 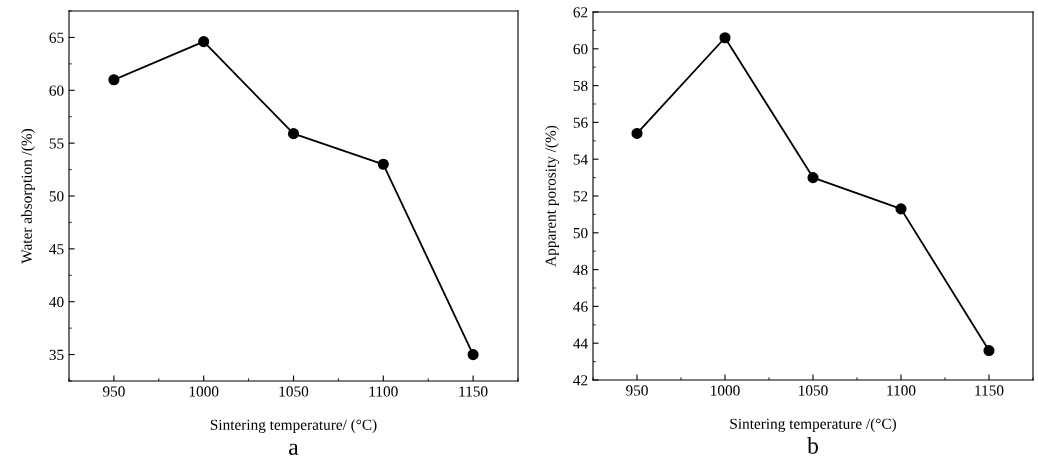 What do you see at coordinates (580, 12) in the screenshot?
I see `y-tick-label: 62` at bounding box center [580, 12].